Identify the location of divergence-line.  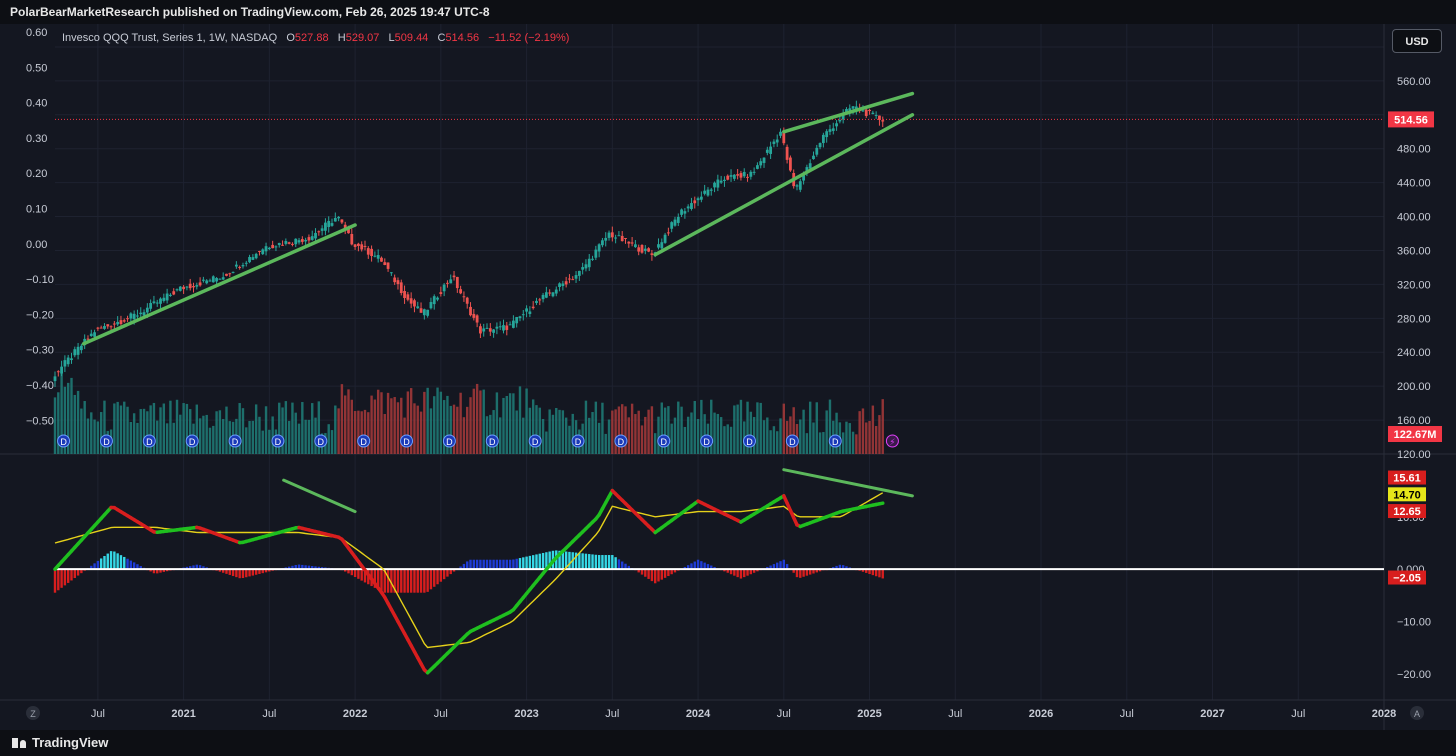
(848, 483).